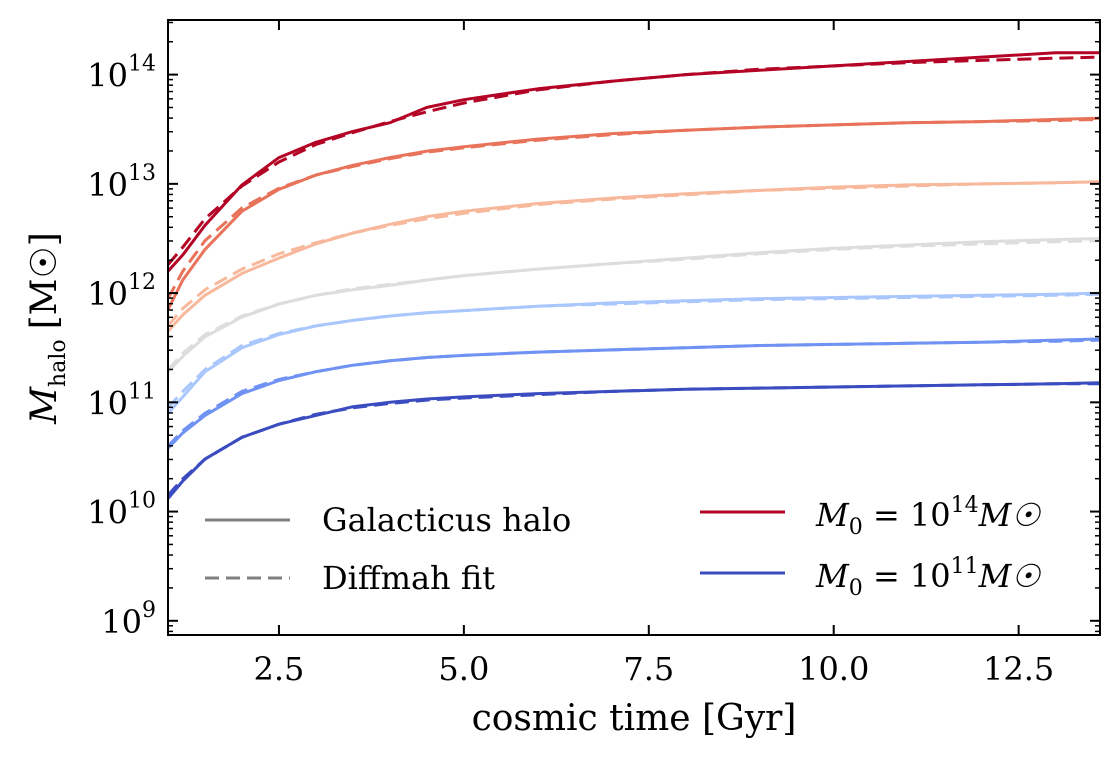  Describe the element at coordinates (121, 510) in the screenshot. I see `y-tick-label-1: 1010` at that location.